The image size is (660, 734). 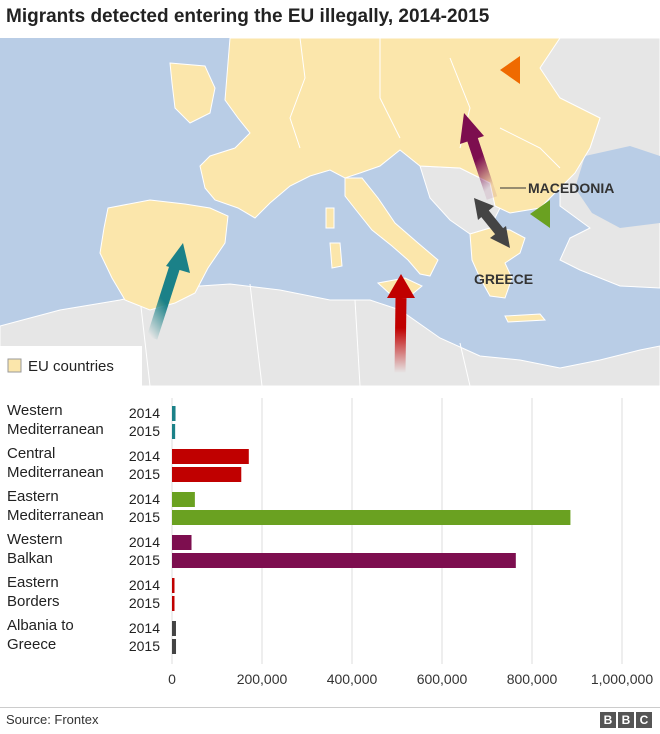 I want to click on black-sea, so click(x=617, y=187).